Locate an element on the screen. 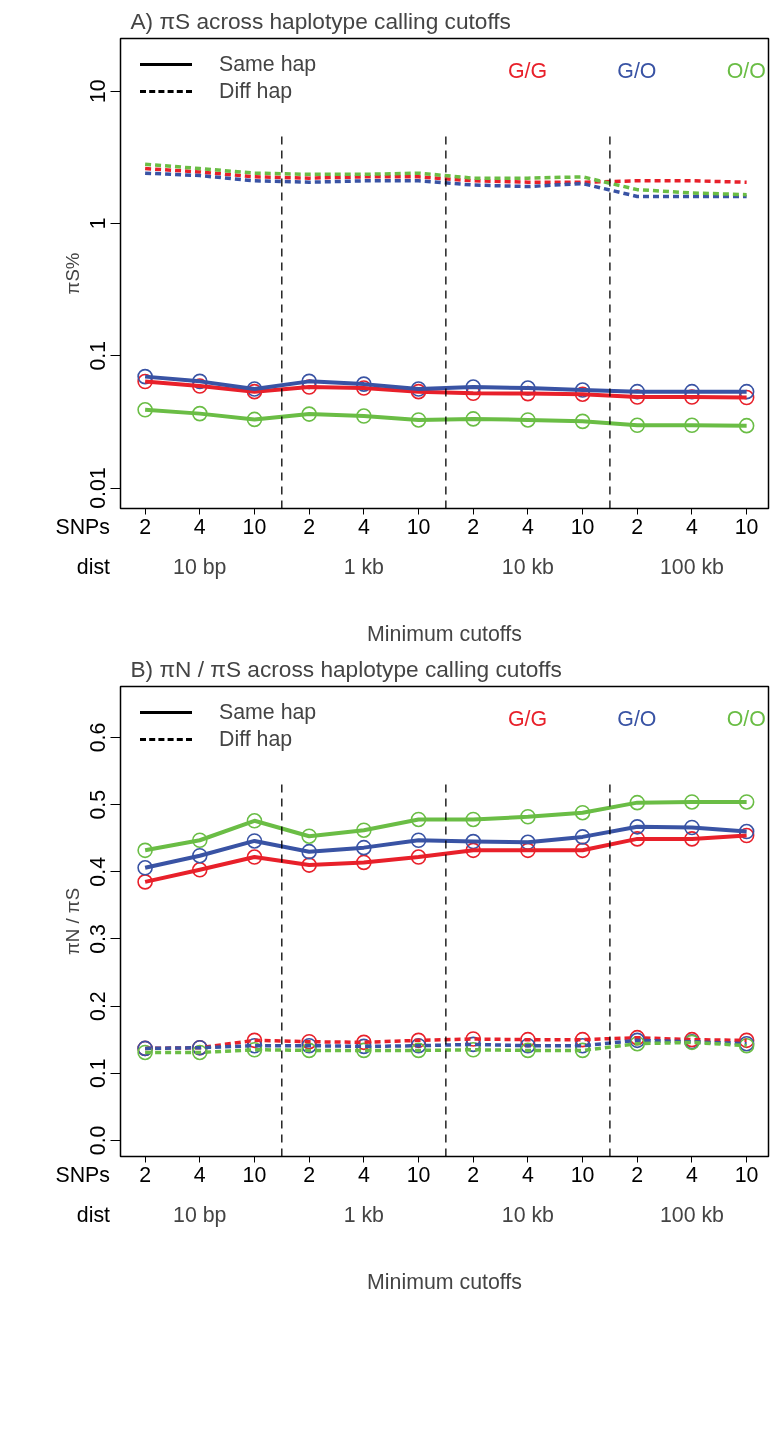  chart-title: B) πN / πS across haplotype calling cutoffs is located at coordinates (346, 668).